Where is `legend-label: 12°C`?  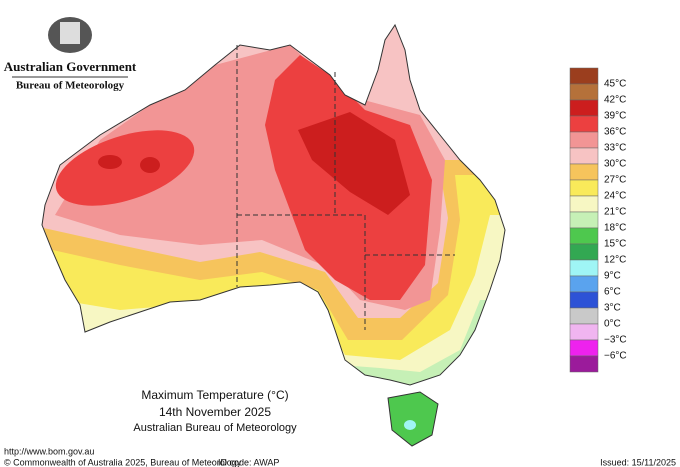 legend-label: 12°C is located at coordinates (615, 260).